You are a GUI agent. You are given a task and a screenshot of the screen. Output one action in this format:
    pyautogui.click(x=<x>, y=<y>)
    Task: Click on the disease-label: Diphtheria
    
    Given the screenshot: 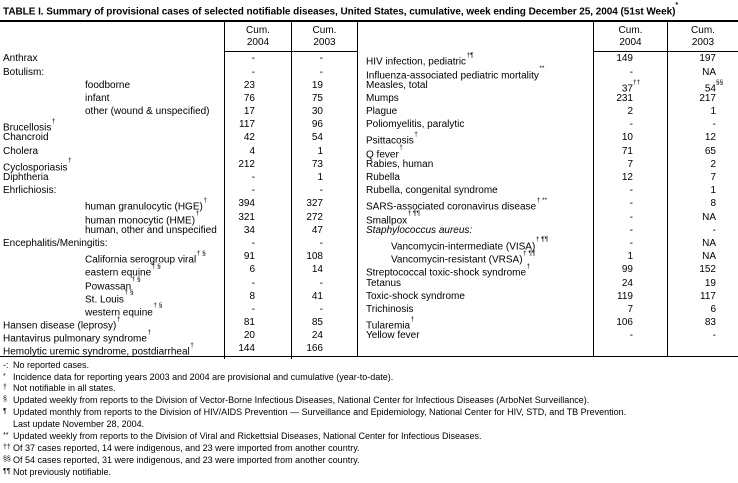 What is the action you would take?
    pyautogui.click(x=26, y=178)
    